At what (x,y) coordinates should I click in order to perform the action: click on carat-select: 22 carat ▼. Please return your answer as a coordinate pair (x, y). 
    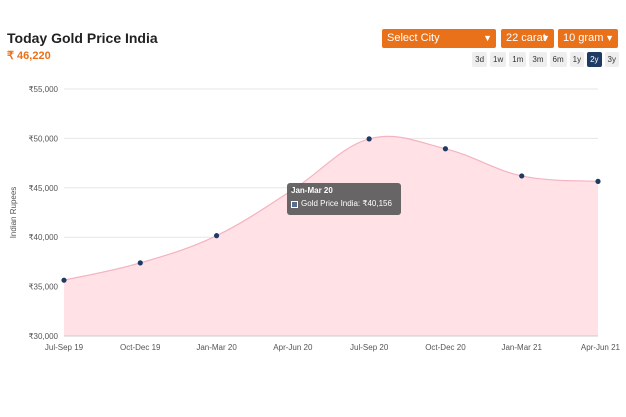
    Looking at the image, I should click on (527, 38).